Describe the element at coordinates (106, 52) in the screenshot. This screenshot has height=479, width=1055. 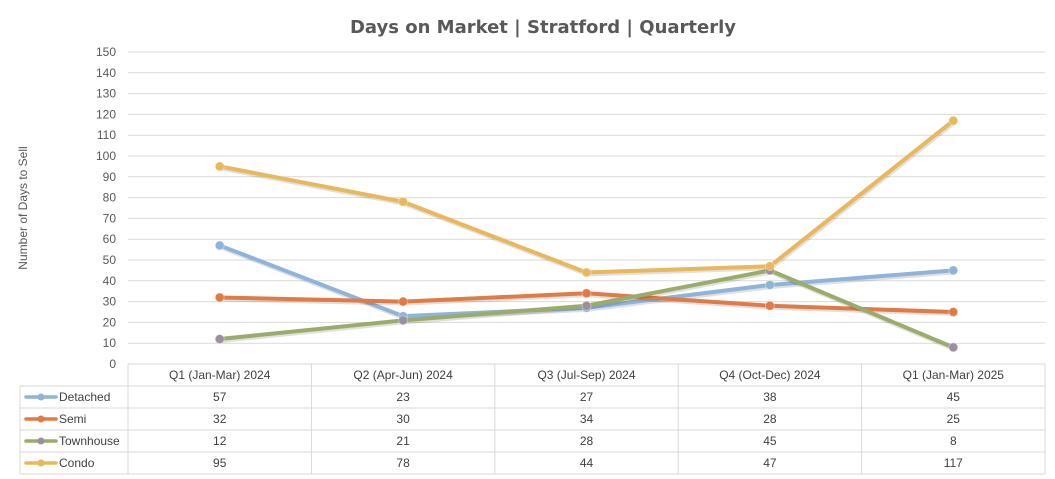
I see `y-tick-label: 150` at that location.